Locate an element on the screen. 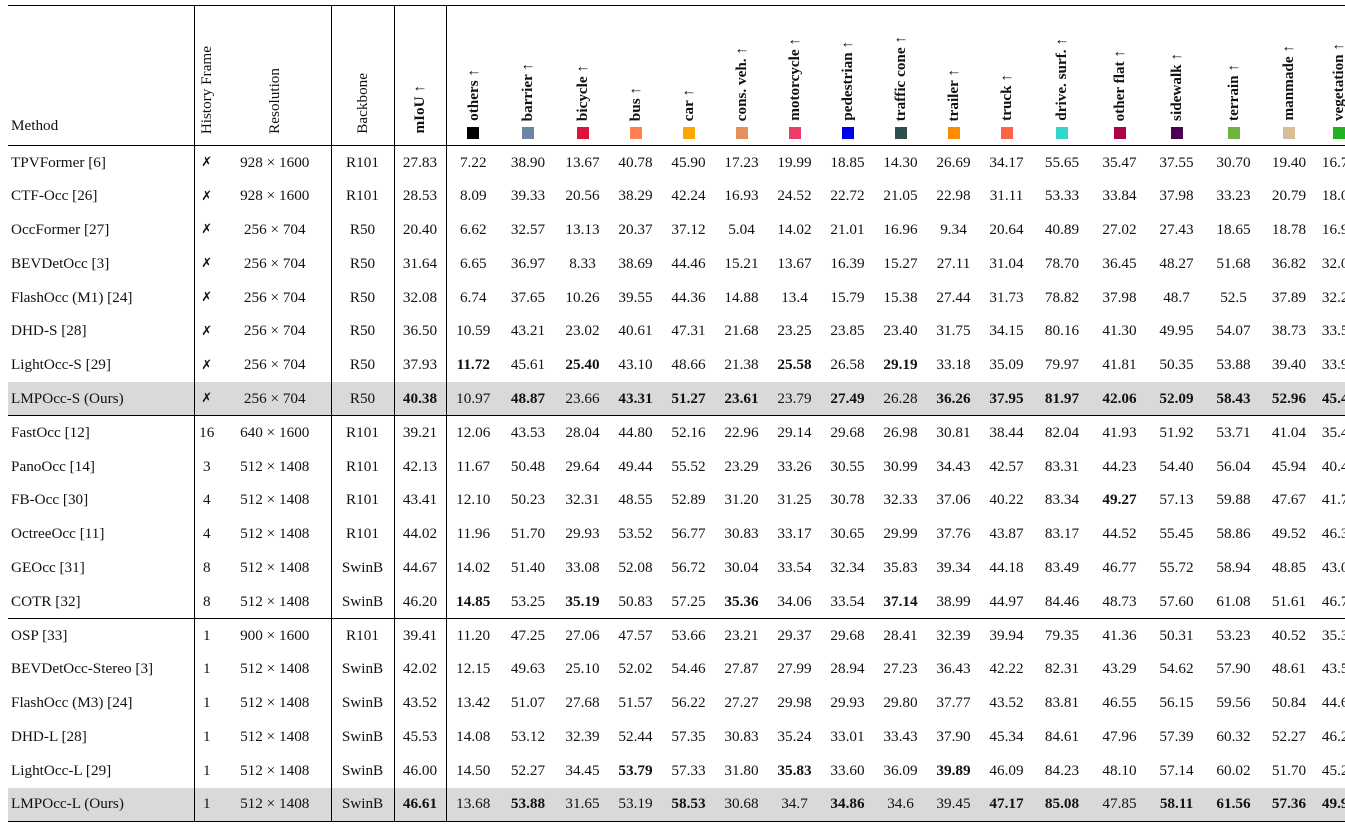  category-value-cell: 22.72 is located at coordinates (847, 196).